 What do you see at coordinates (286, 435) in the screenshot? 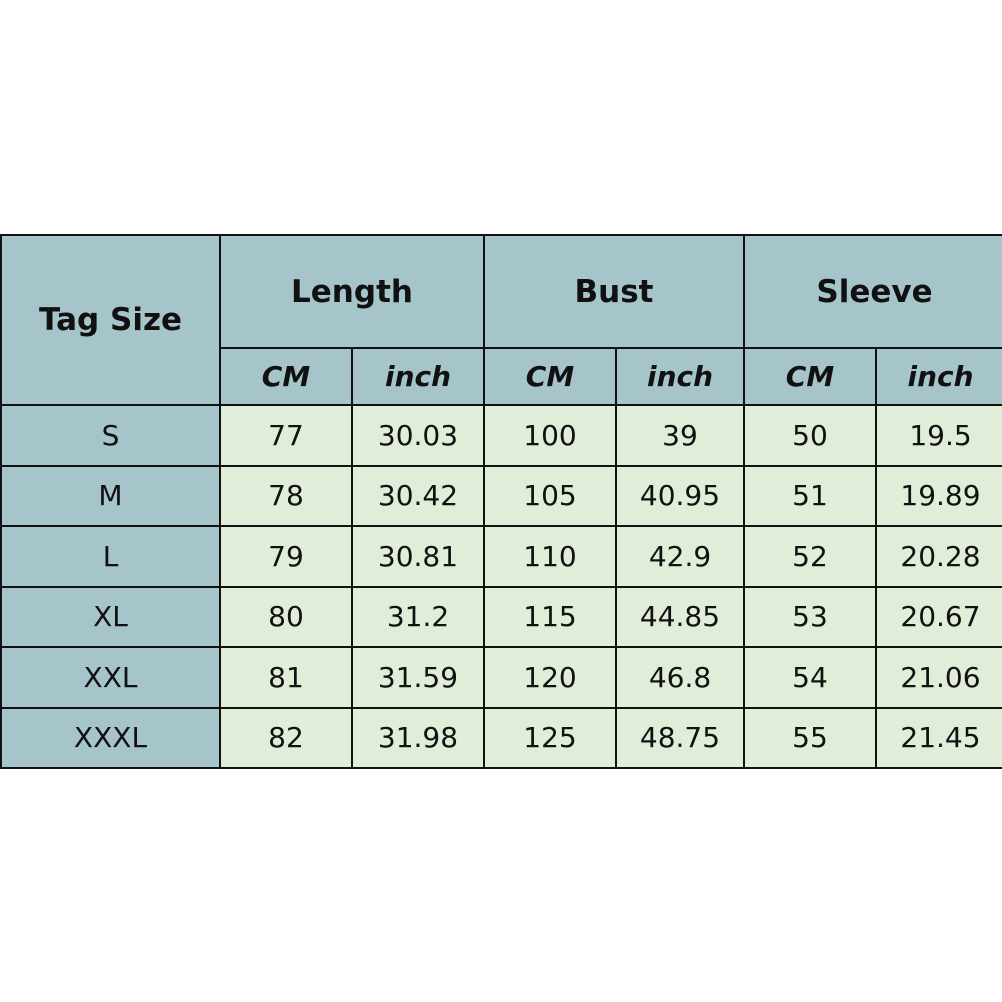
I see `measurement-cell: 77` at bounding box center [286, 435].